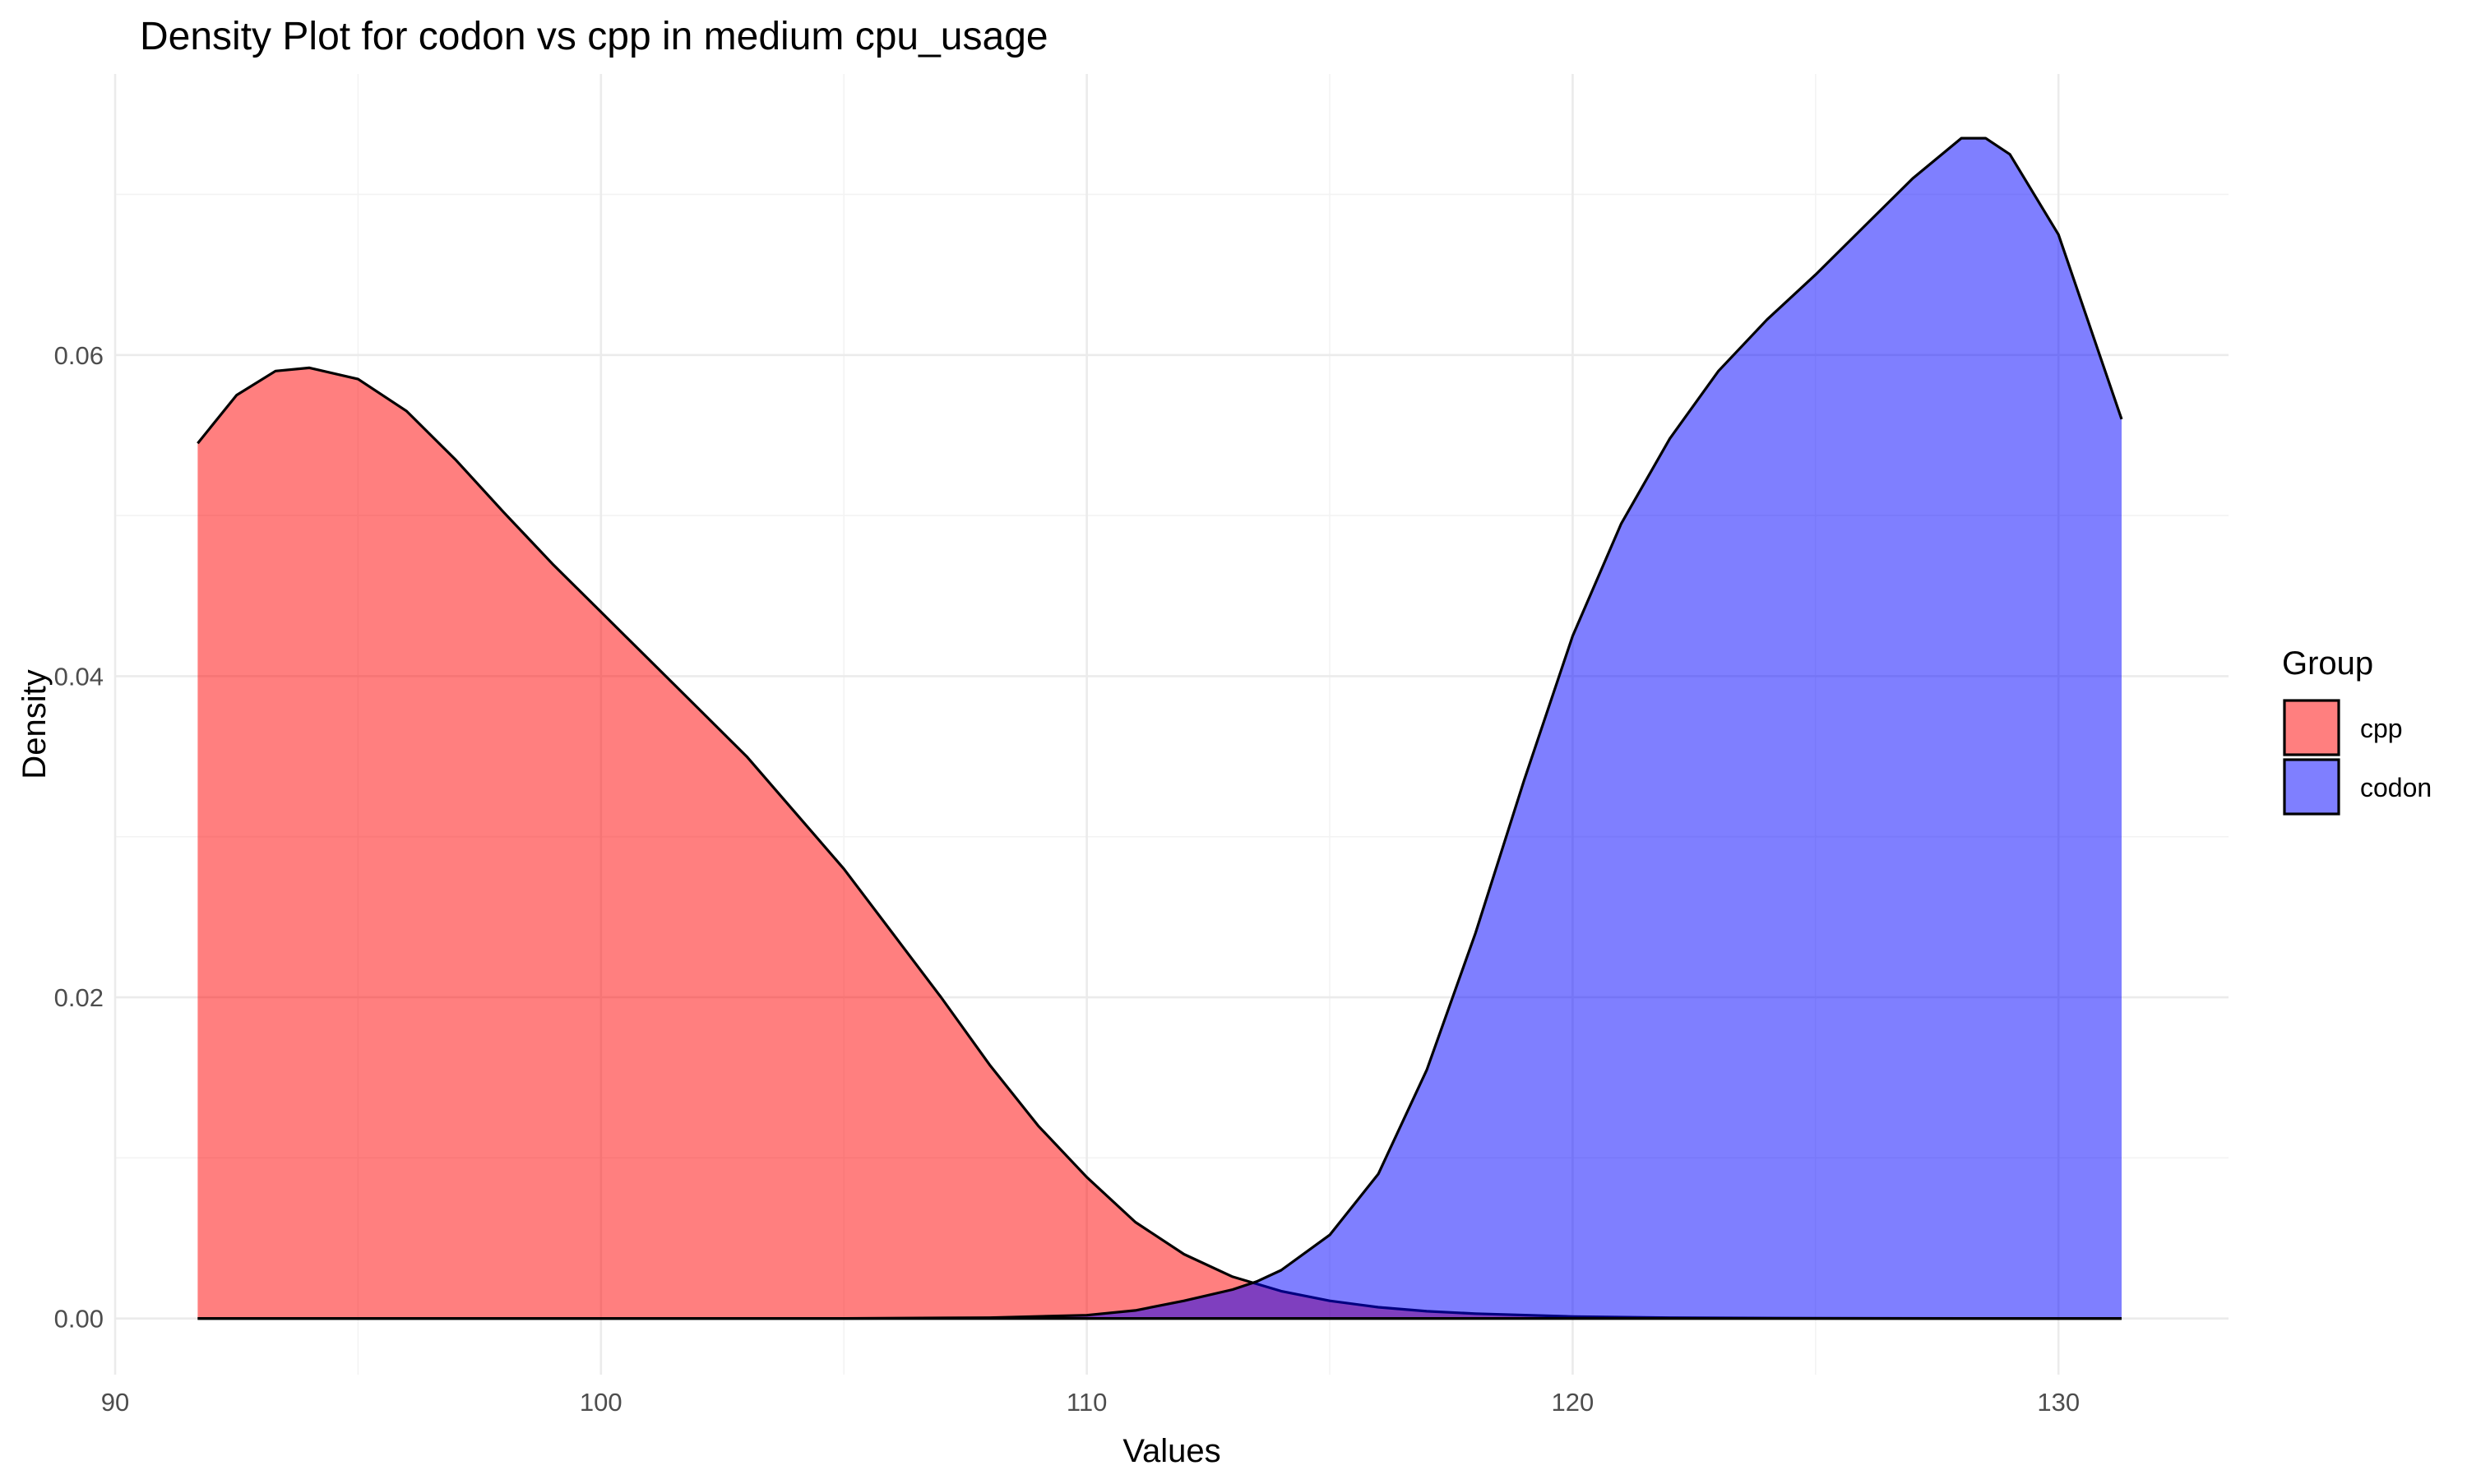 Image resolution: width=2467 pixels, height=1484 pixels. Describe the element at coordinates (79, 1320) in the screenshot. I see `y-tick-label: 0.00` at that location.